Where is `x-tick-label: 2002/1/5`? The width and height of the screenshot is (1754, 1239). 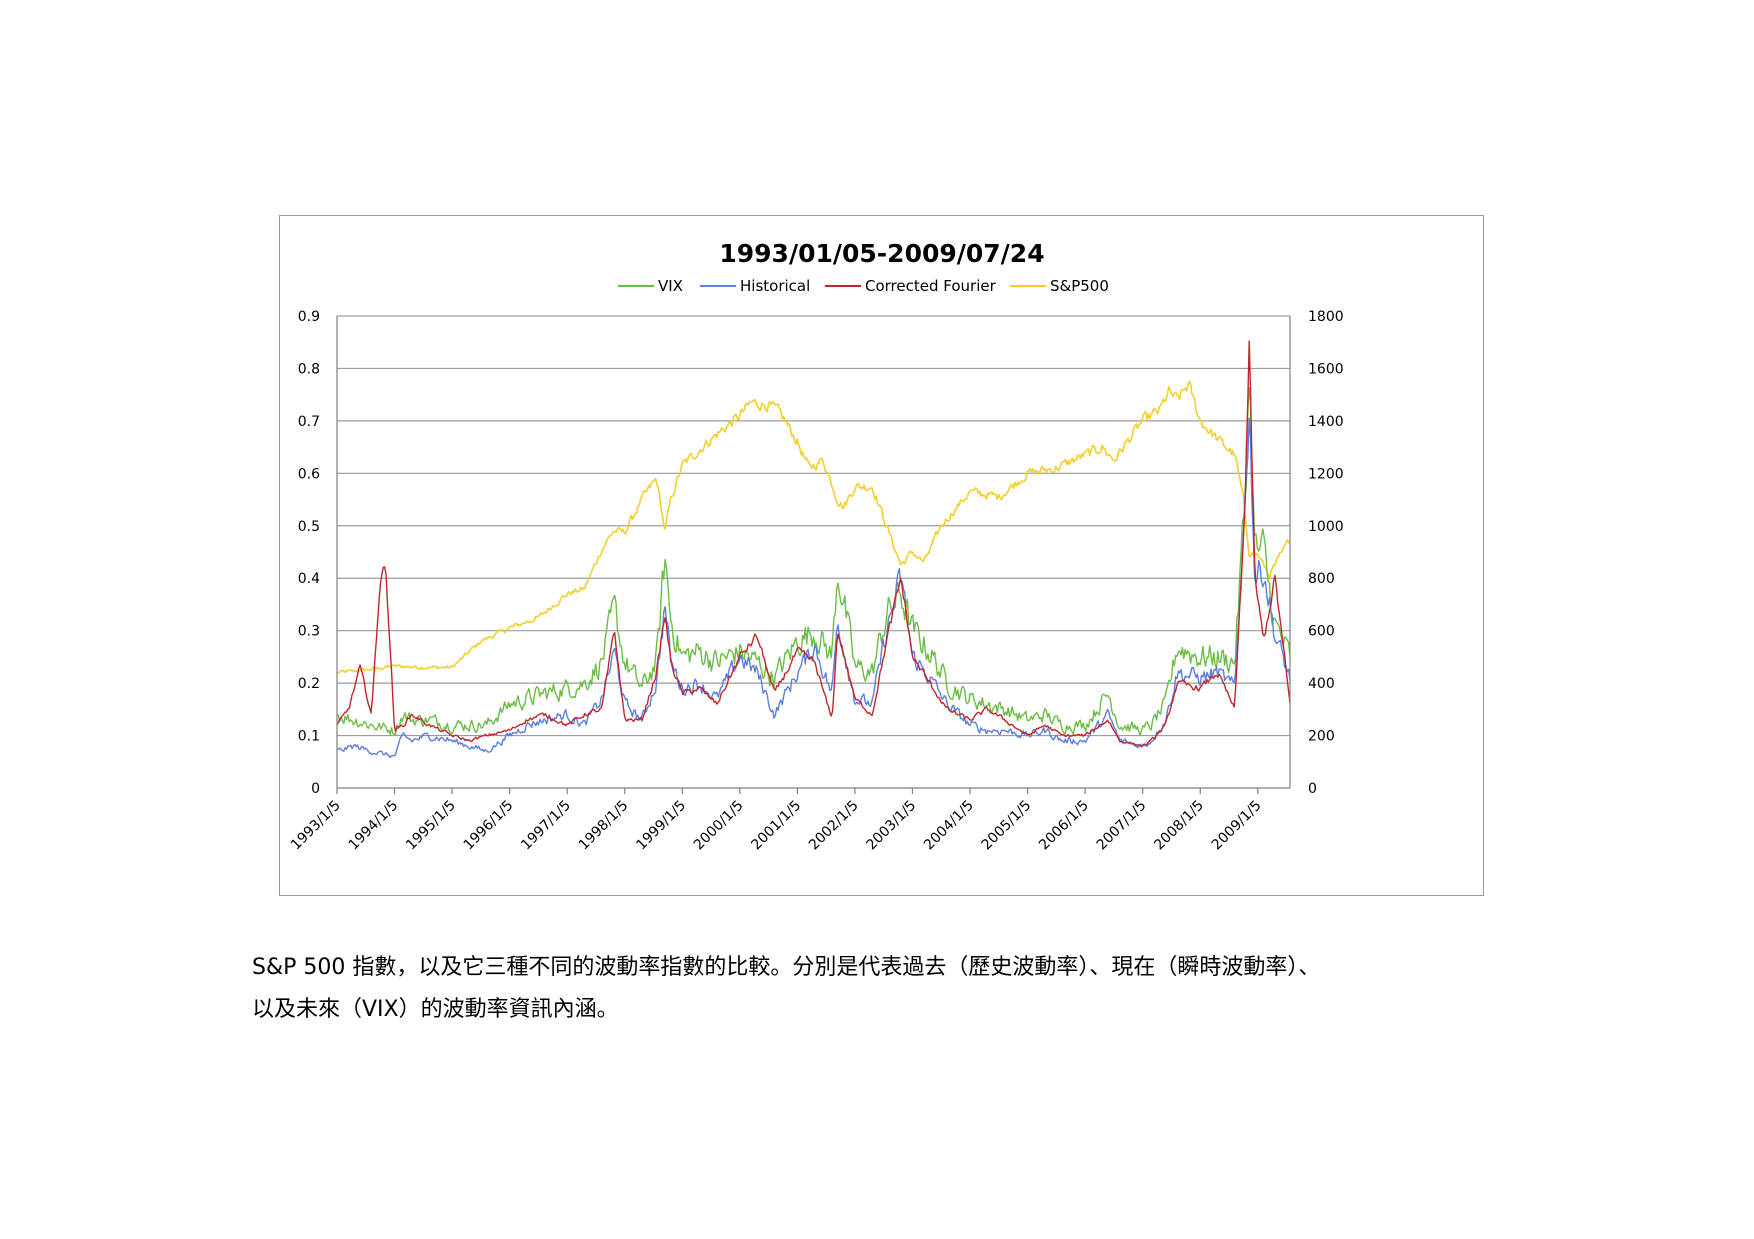 x-tick-label: 2002/1/5 is located at coordinates (834, 826).